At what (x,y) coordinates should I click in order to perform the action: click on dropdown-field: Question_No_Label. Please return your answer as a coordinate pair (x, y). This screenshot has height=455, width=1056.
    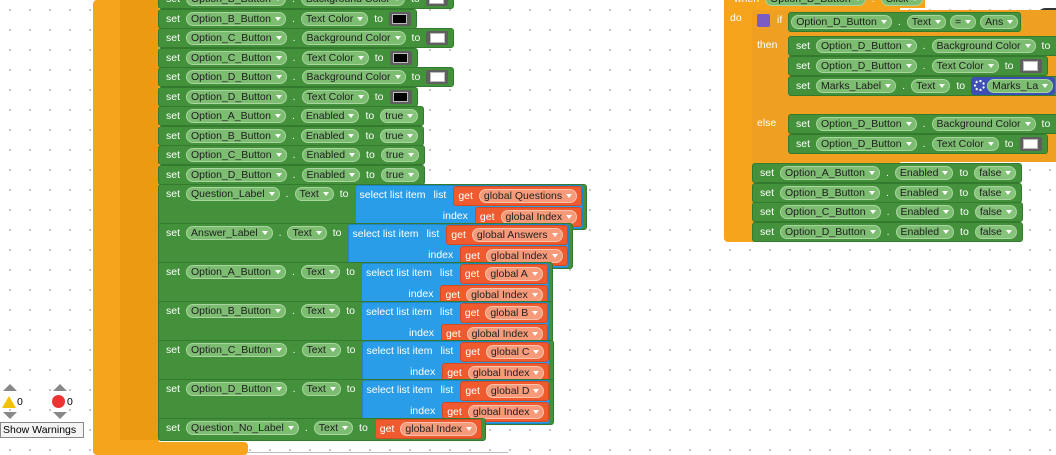
    Looking at the image, I should click on (242, 428).